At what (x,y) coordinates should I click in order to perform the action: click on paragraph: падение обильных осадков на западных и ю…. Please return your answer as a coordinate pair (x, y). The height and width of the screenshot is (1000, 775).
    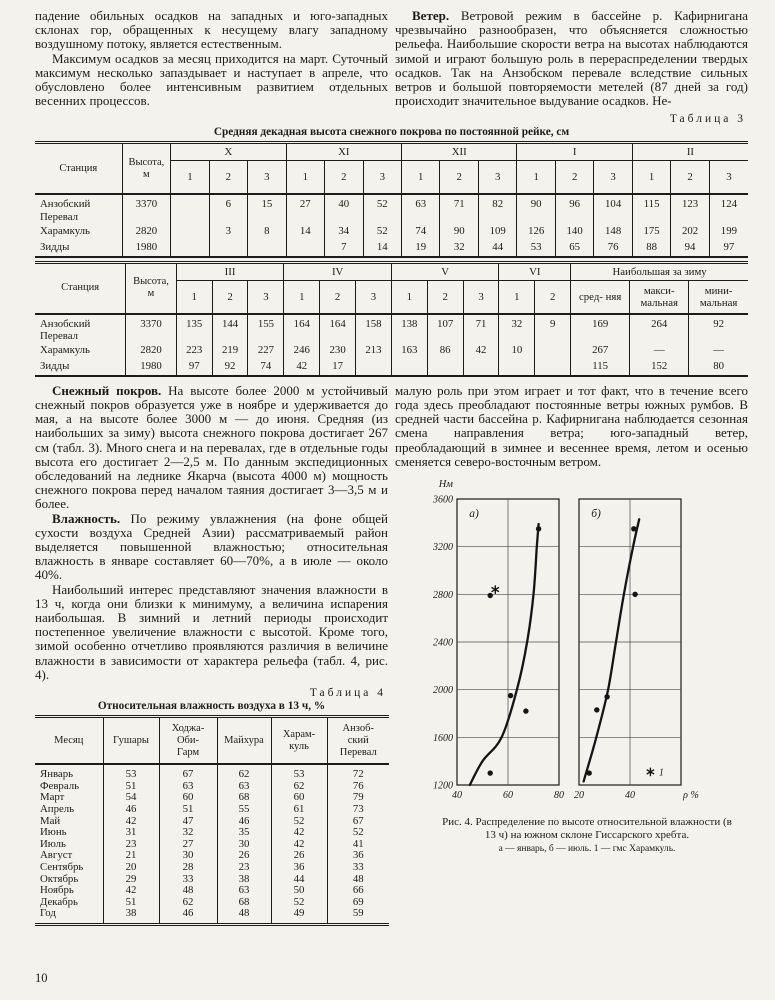
    Looking at the image, I should click on (211, 30).